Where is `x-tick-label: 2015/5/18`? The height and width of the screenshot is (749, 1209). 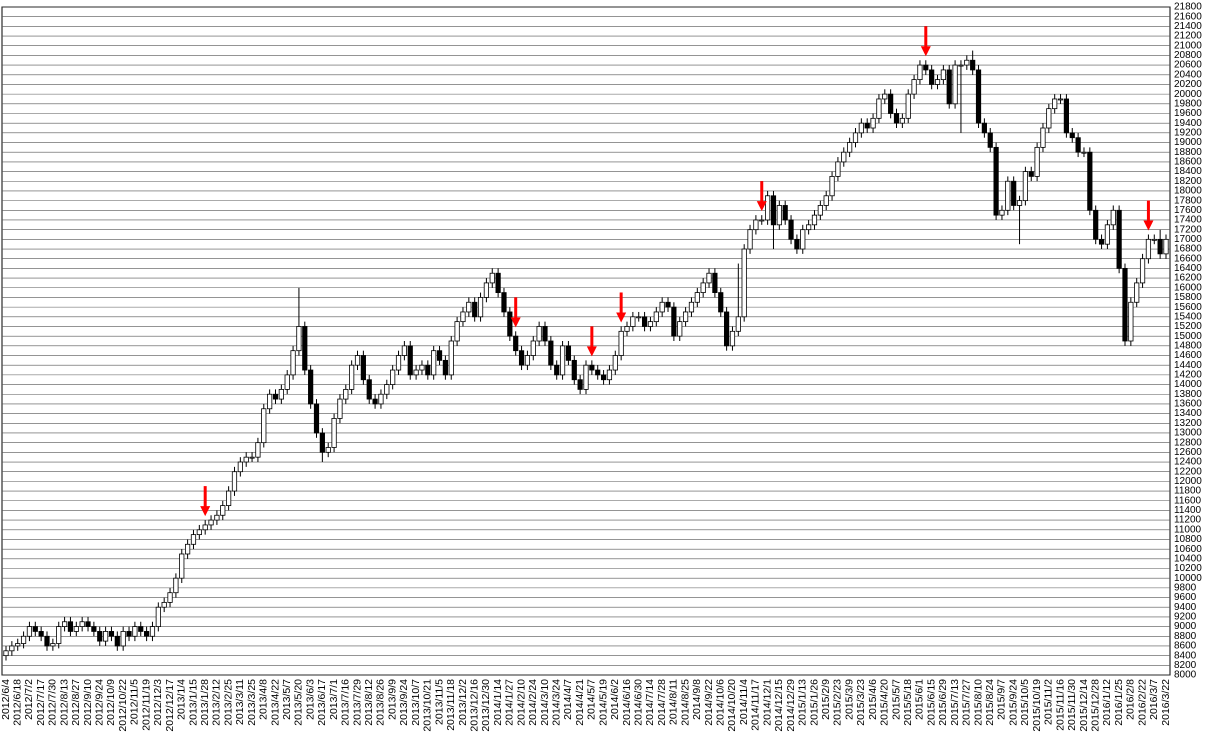
x-tick-label: 2015/5/18 is located at coordinates (908, 702).